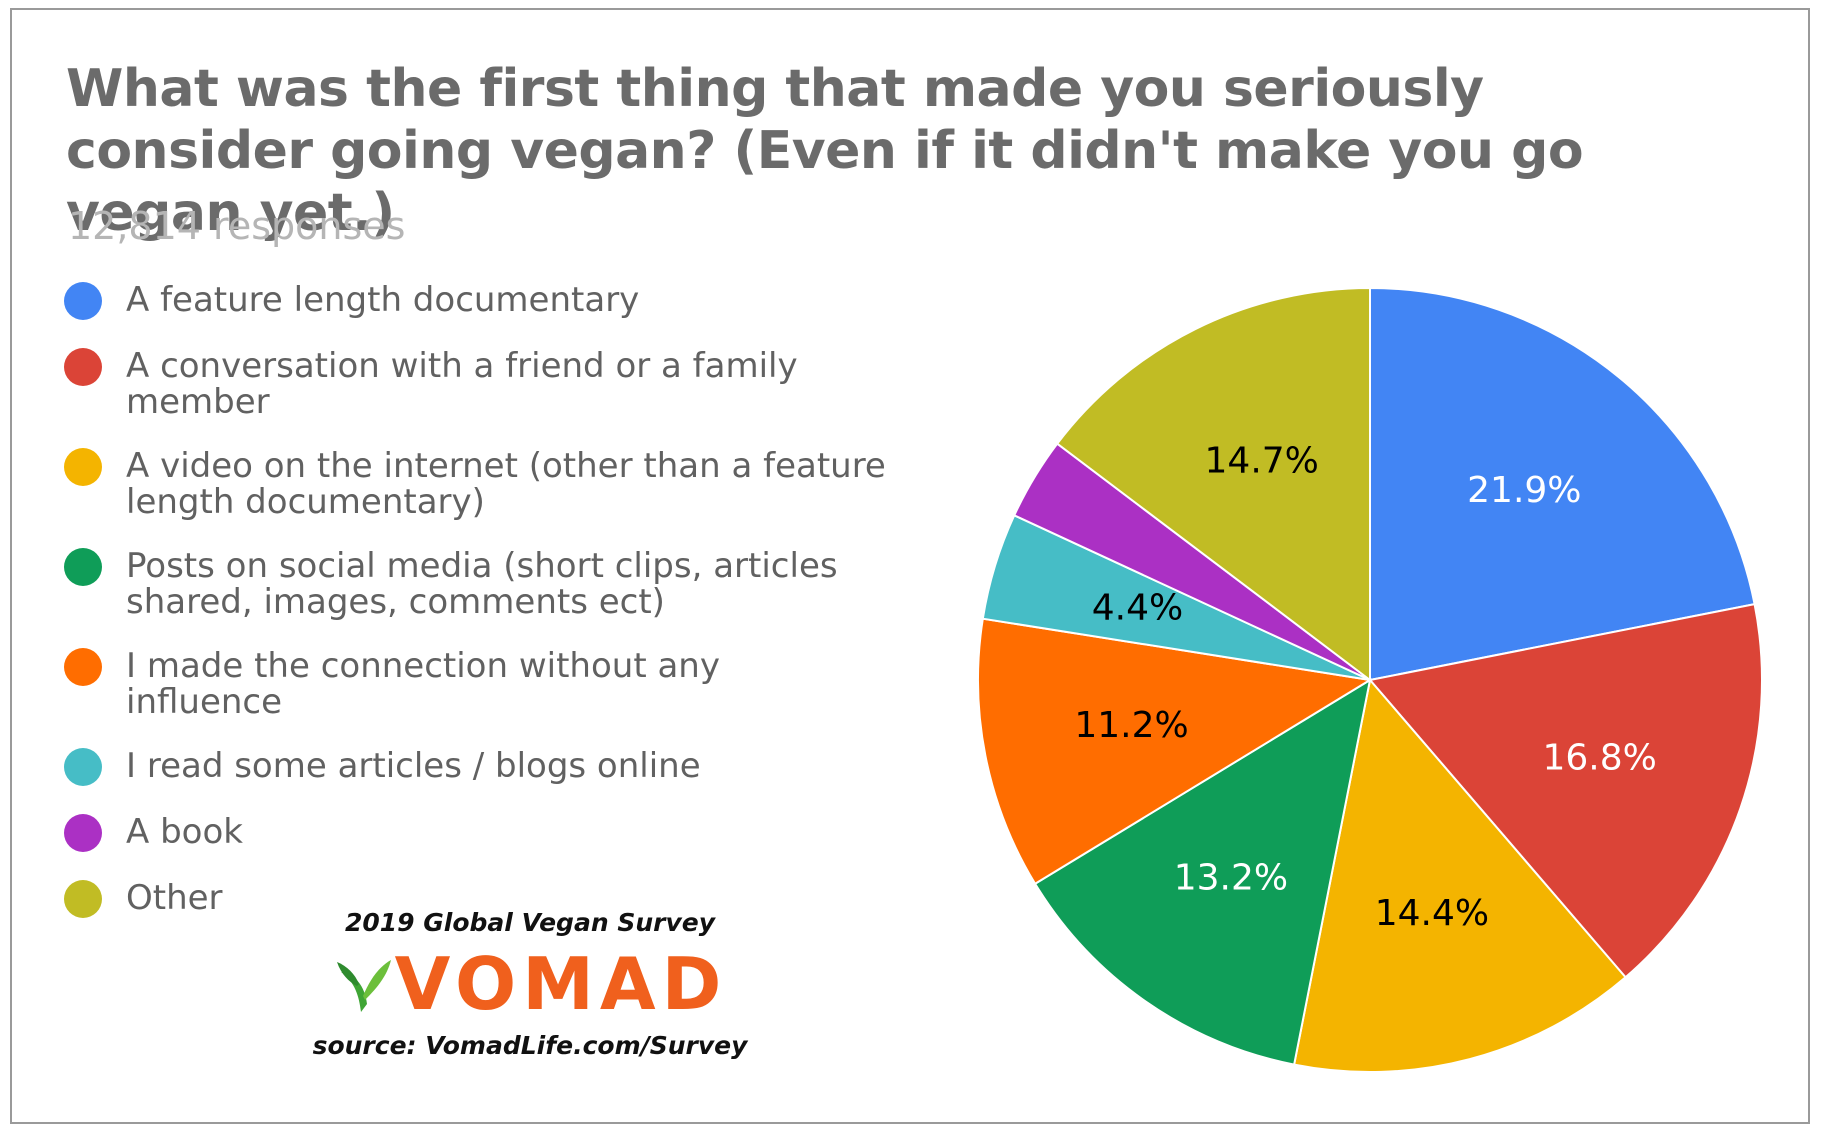 Image resolution: width=1822 pixels, height=1134 pixels. What do you see at coordinates (1600, 757) in the screenshot?
I see `slice-label: 16.8%` at bounding box center [1600, 757].